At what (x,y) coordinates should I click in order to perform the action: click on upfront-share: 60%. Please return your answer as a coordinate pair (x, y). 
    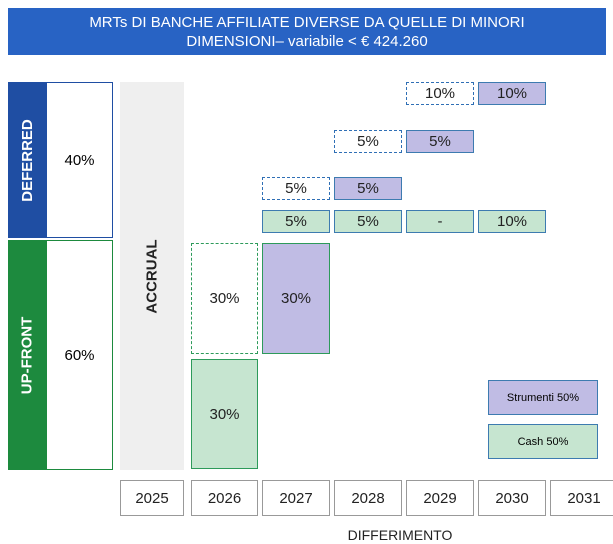
    Looking at the image, I should click on (79, 355).